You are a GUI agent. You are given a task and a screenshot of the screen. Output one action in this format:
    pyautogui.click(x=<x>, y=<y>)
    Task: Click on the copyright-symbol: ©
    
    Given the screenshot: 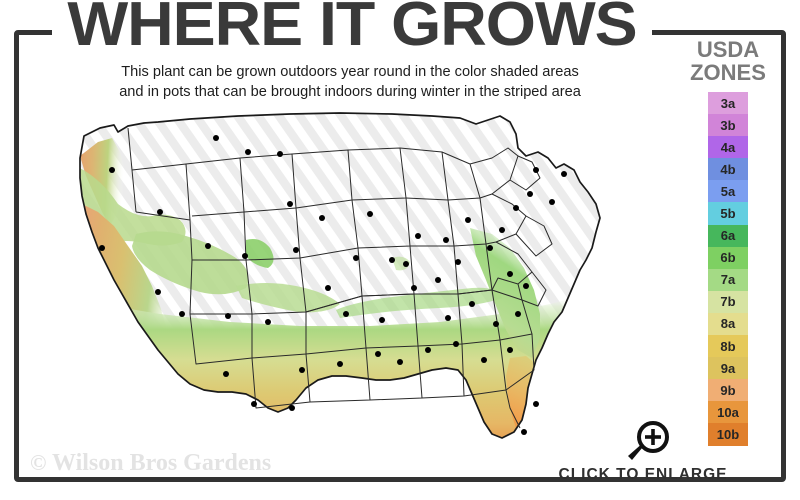 What is the action you would take?
    pyautogui.click(x=38, y=462)
    